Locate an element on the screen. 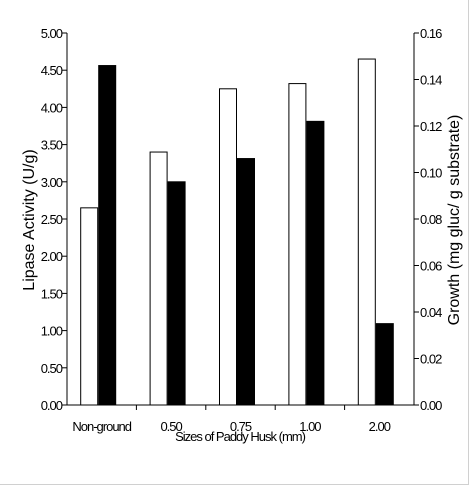 The height and width of the screenshot is (486, 470). y-tick-label-right: 0.16 is located at coordinates (431, 33).